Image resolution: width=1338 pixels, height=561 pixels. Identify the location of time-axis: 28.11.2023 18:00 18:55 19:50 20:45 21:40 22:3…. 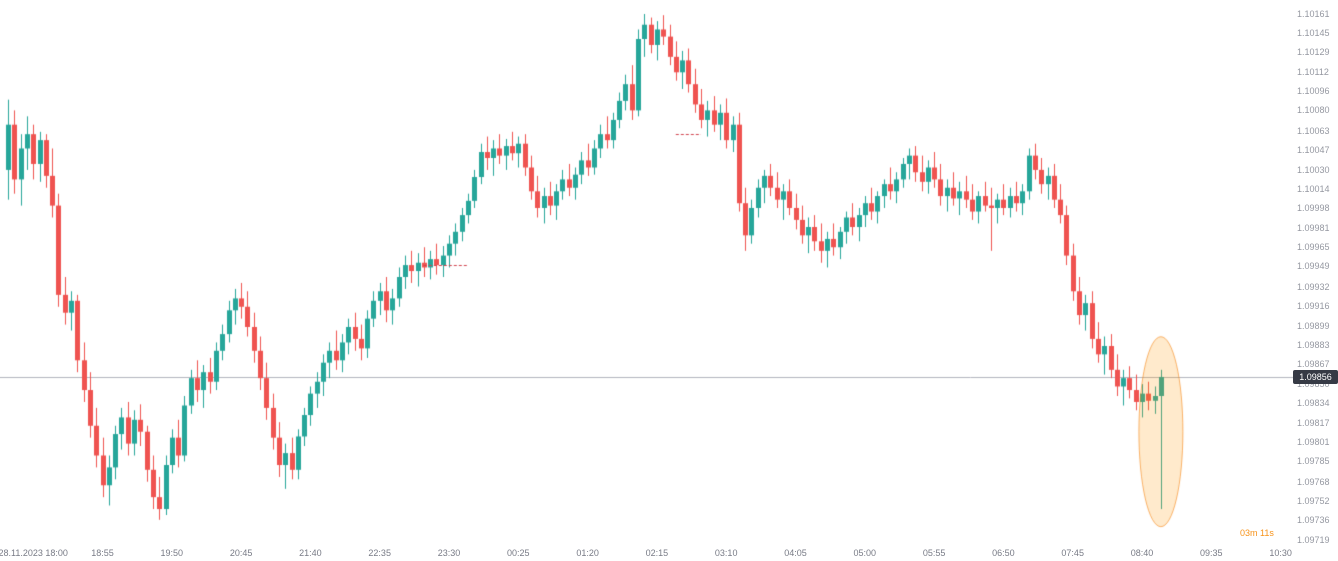
(669, 553).